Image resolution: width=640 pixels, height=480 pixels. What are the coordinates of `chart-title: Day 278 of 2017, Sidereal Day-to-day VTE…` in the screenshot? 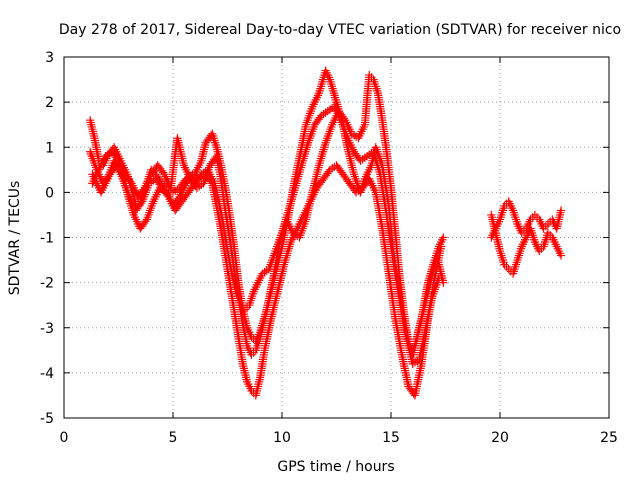 It's located at (340, 30).